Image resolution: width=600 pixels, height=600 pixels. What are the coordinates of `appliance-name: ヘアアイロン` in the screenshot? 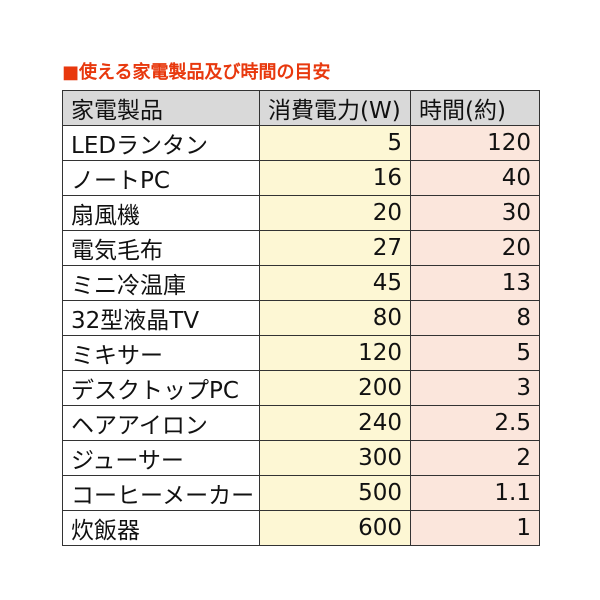 It's located at (161, 423).